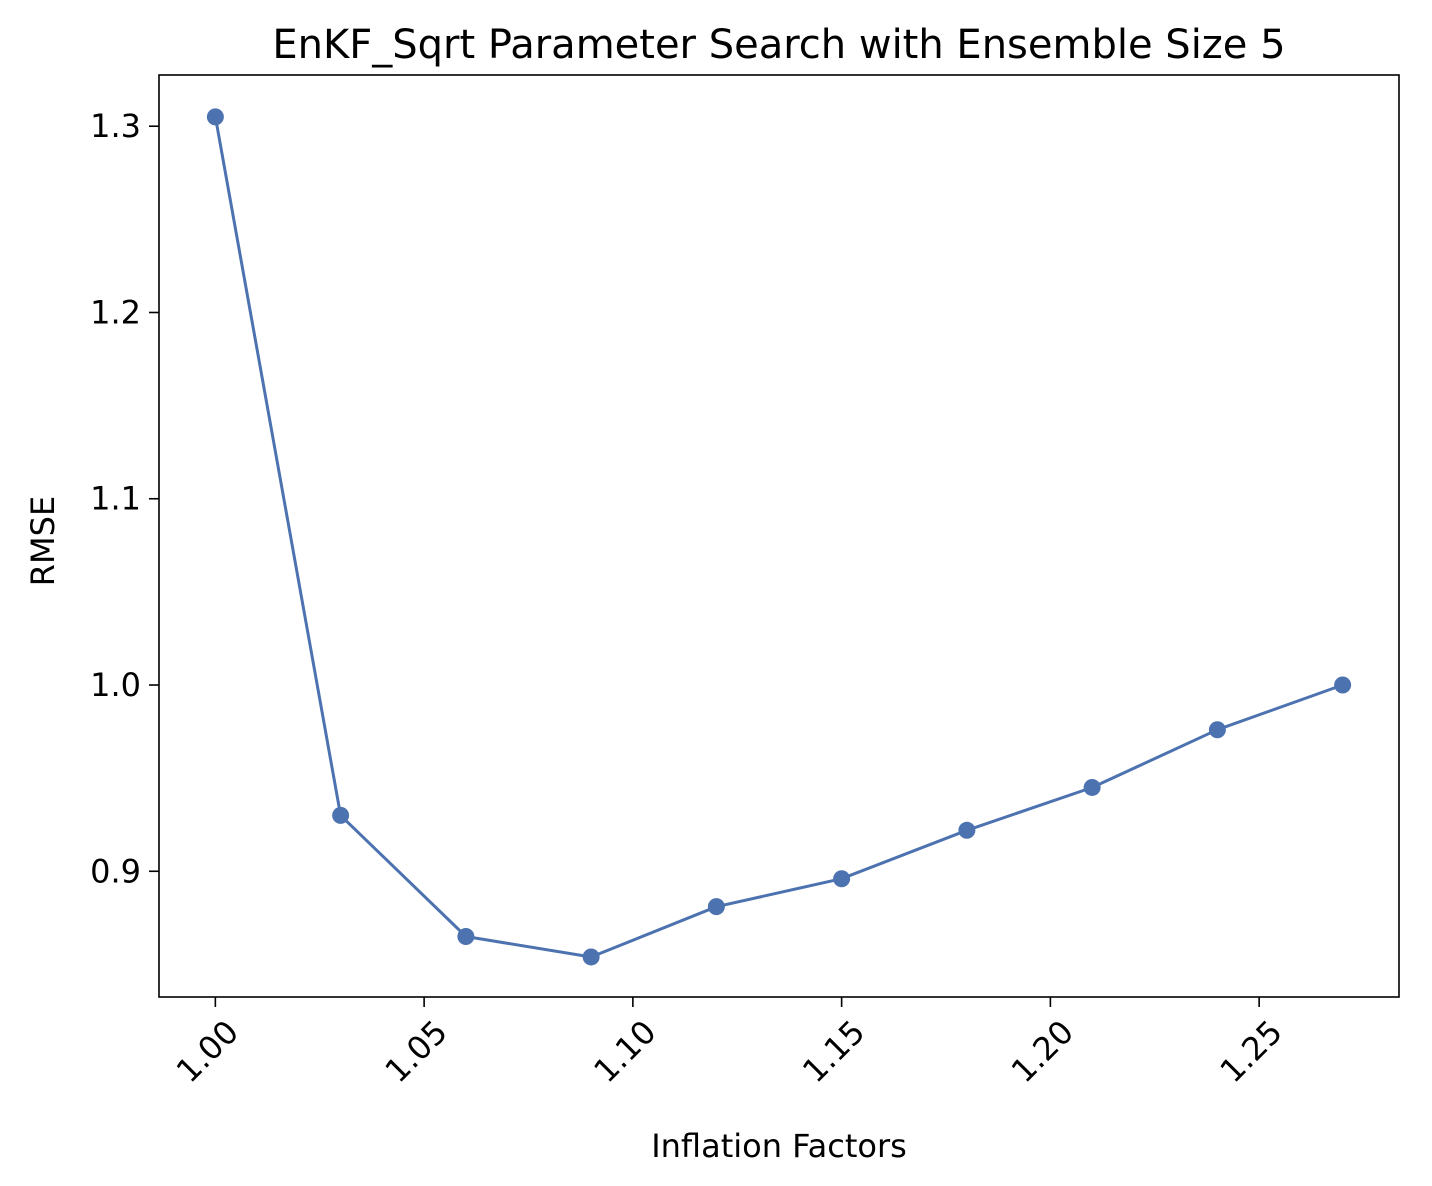 The height and width of the screenshot is (1186, 1432). I want to click on x-axis-ticks: 1.00 1.05 1.10 1.15 1.20 1.25, so click(729, 1043).